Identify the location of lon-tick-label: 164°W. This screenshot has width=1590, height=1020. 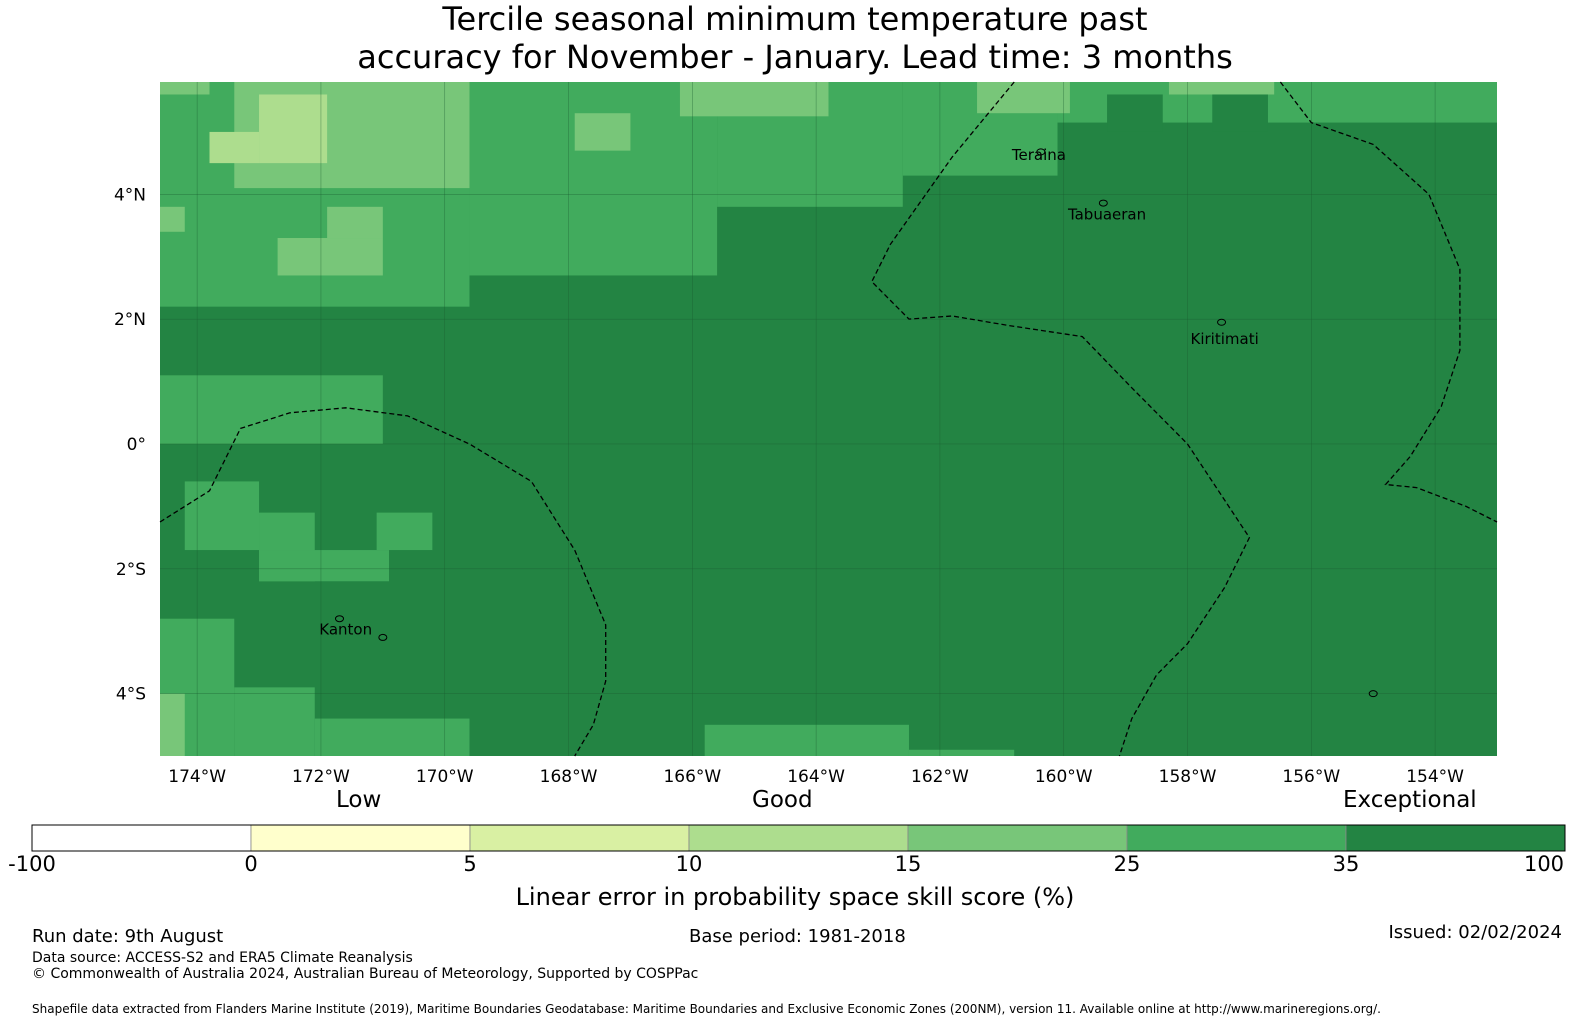
(816, 777).